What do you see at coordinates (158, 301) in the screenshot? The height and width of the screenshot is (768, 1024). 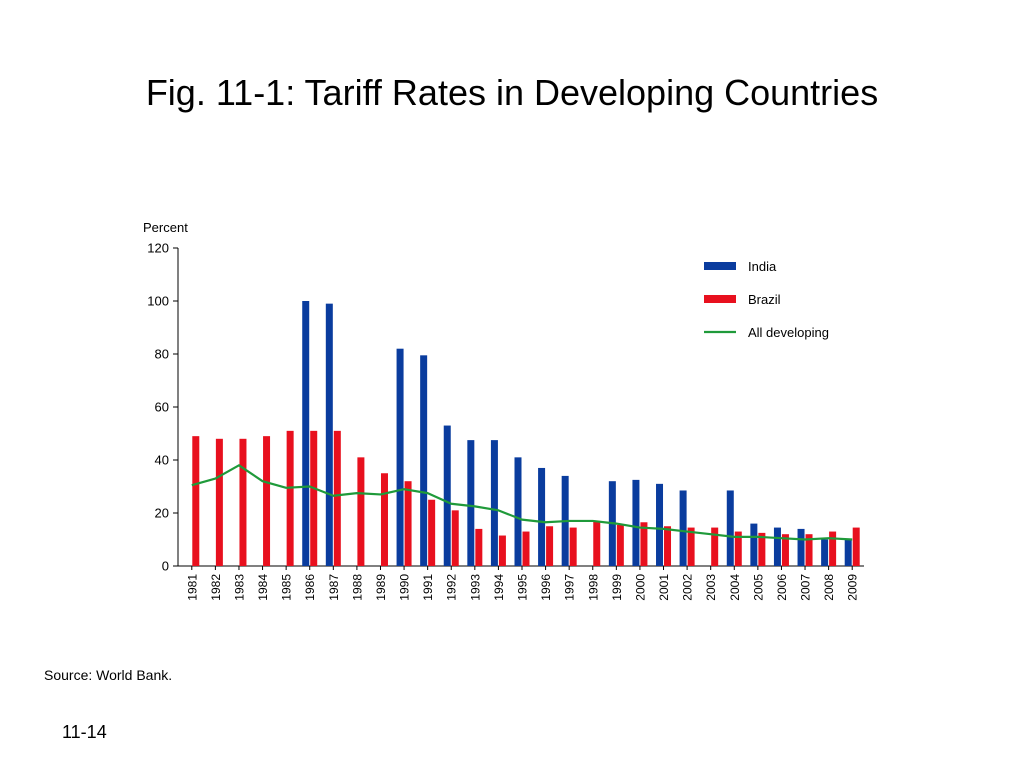 I see `y-tick-label: 100` at bounding box center [158, 301].